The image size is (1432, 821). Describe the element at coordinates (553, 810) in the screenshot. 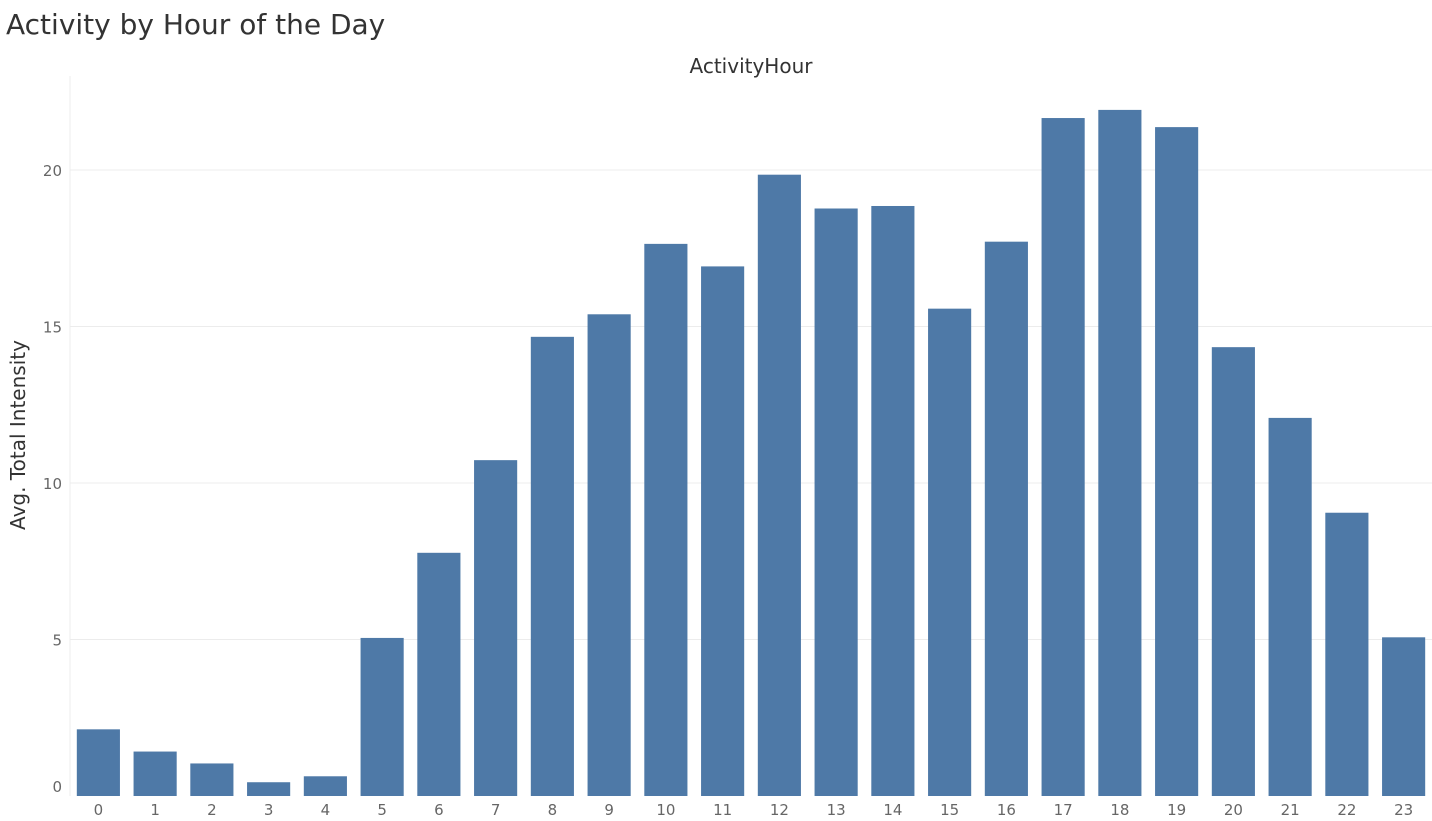

I see `x-tick-label: 8` at that location.